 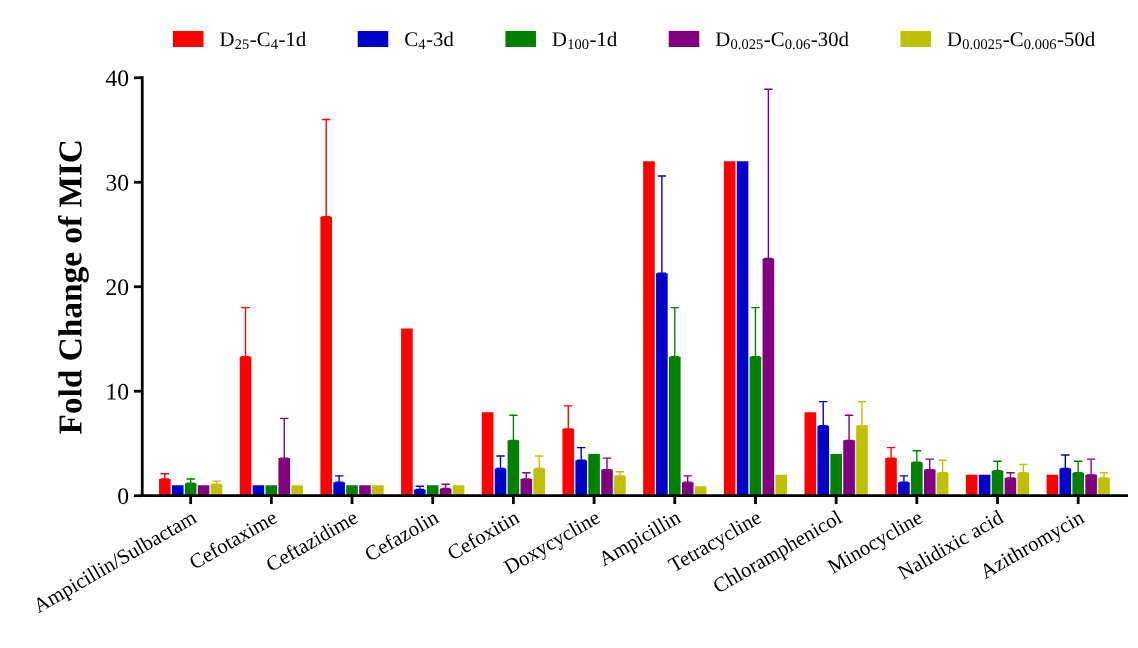 I want to click on y-tick-label: 20, so click(x=117, y=287).